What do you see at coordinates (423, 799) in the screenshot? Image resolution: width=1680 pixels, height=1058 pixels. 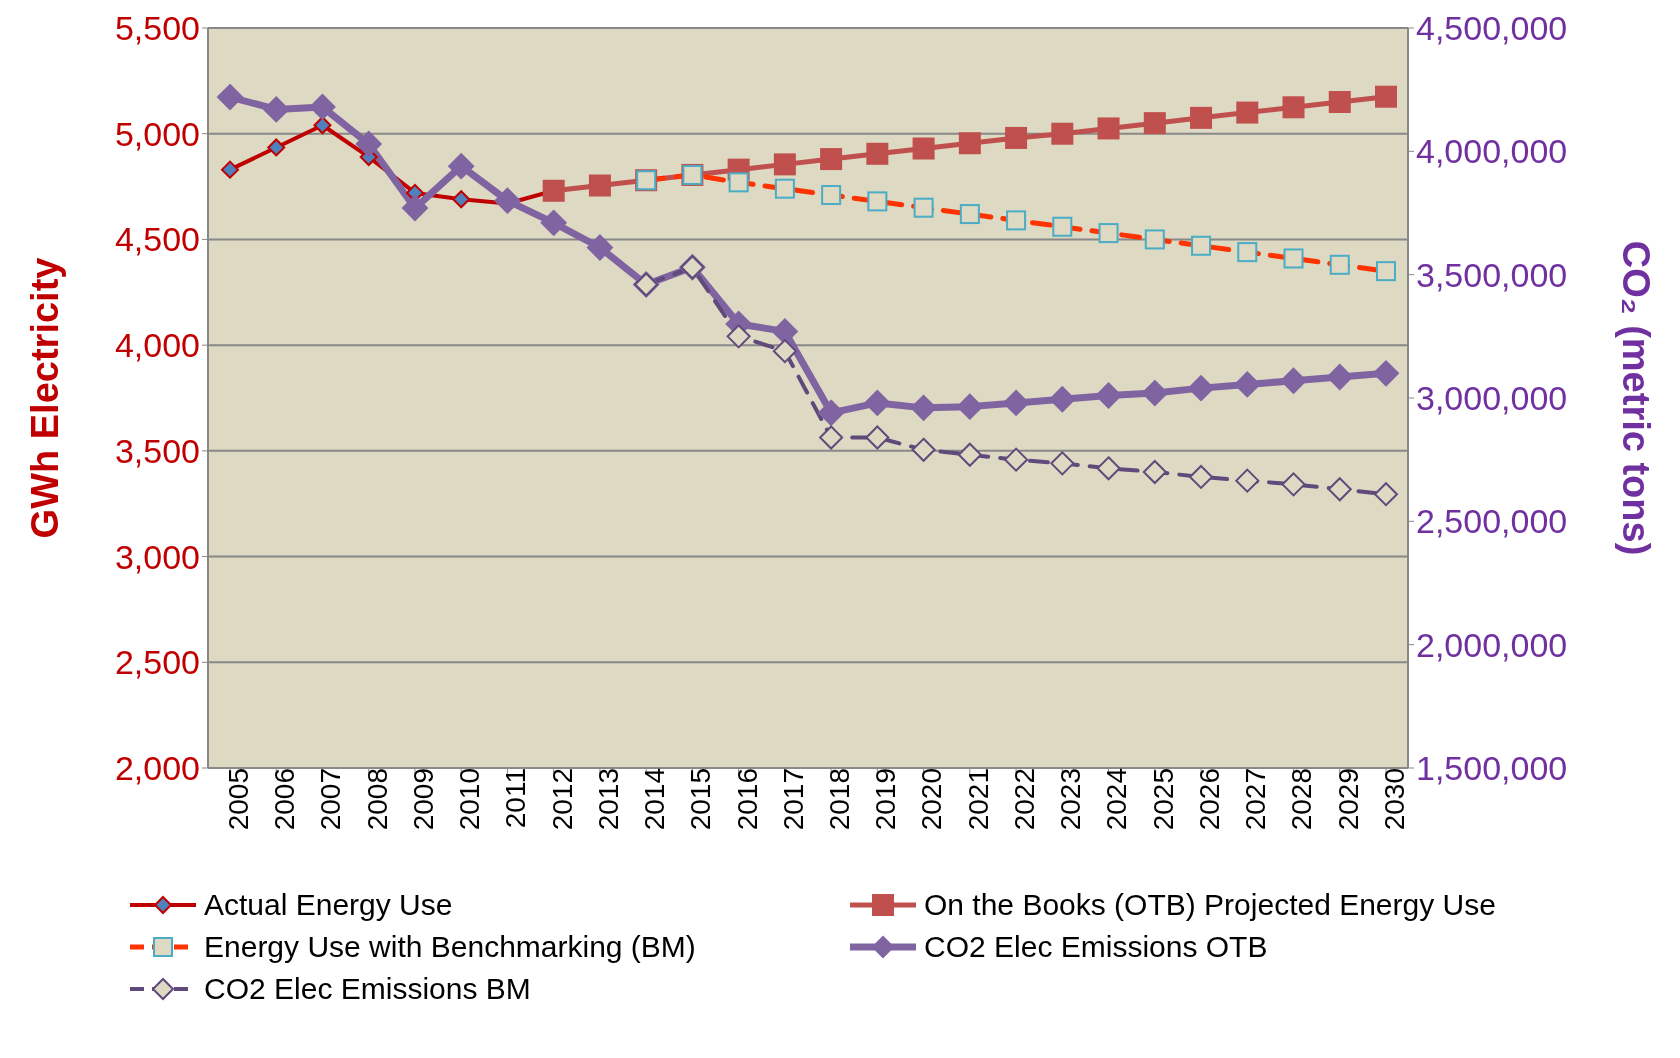 I see `x-tick-label: 2009` at bounding box center [423, 799].